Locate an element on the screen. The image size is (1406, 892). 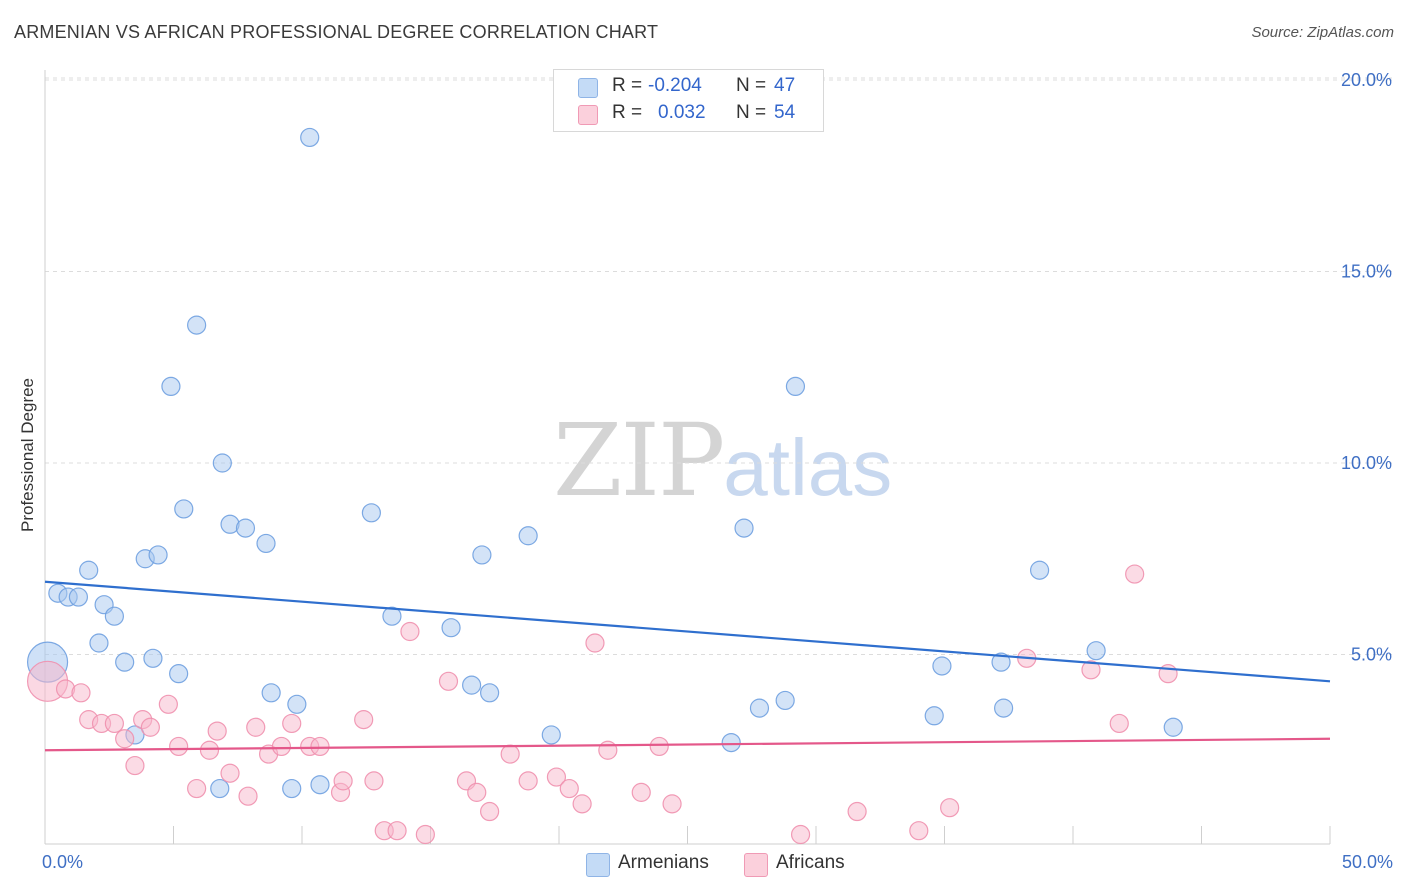
chart-source: Source: ZipAtlas.com is located at coordinates (1322, 32).